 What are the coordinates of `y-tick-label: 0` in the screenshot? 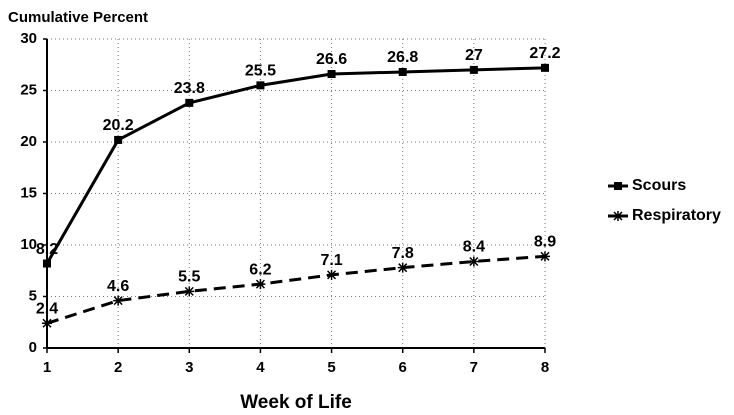 It's located at (33, 347).